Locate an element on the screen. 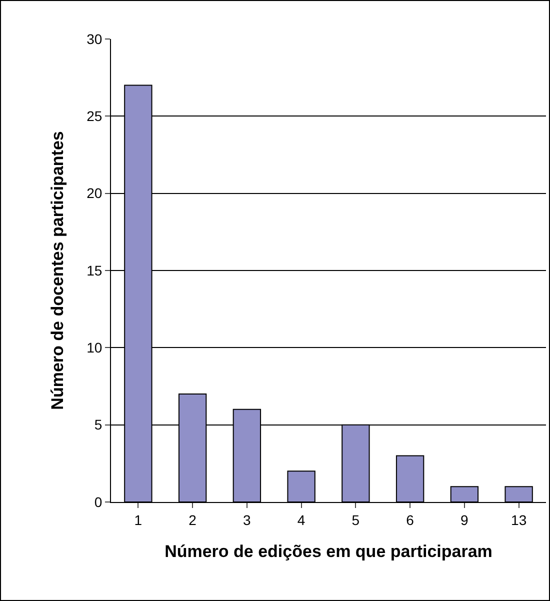  x-tick-label: 2 is located at coordinates (192, 520).